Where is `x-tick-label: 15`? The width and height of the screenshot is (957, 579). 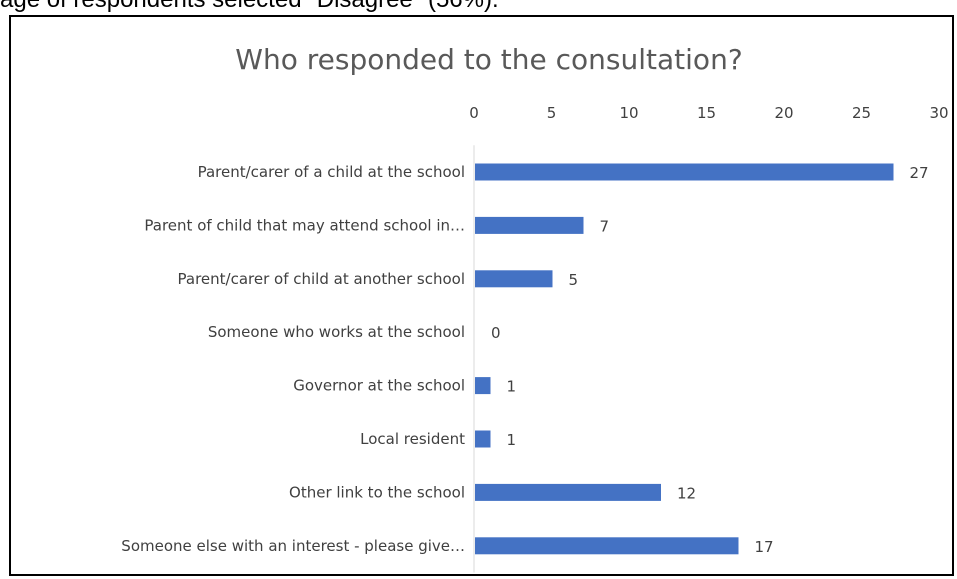
x-tick-label: 15 is located at coordinates (706, 113).